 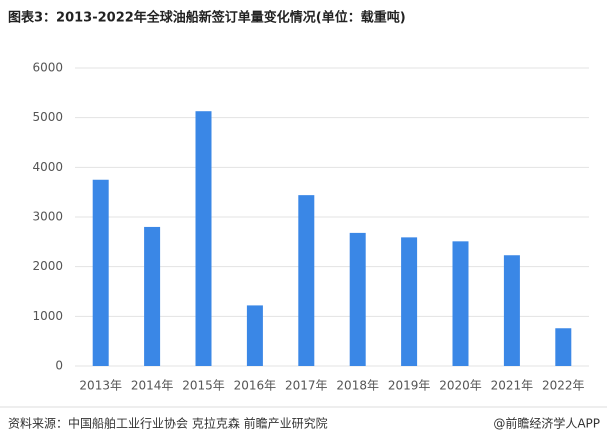 What do you see at coordinates (460, 386) in the screenshot?
I see `x-tick-label: 2020年` at bounding box center [460, 386].